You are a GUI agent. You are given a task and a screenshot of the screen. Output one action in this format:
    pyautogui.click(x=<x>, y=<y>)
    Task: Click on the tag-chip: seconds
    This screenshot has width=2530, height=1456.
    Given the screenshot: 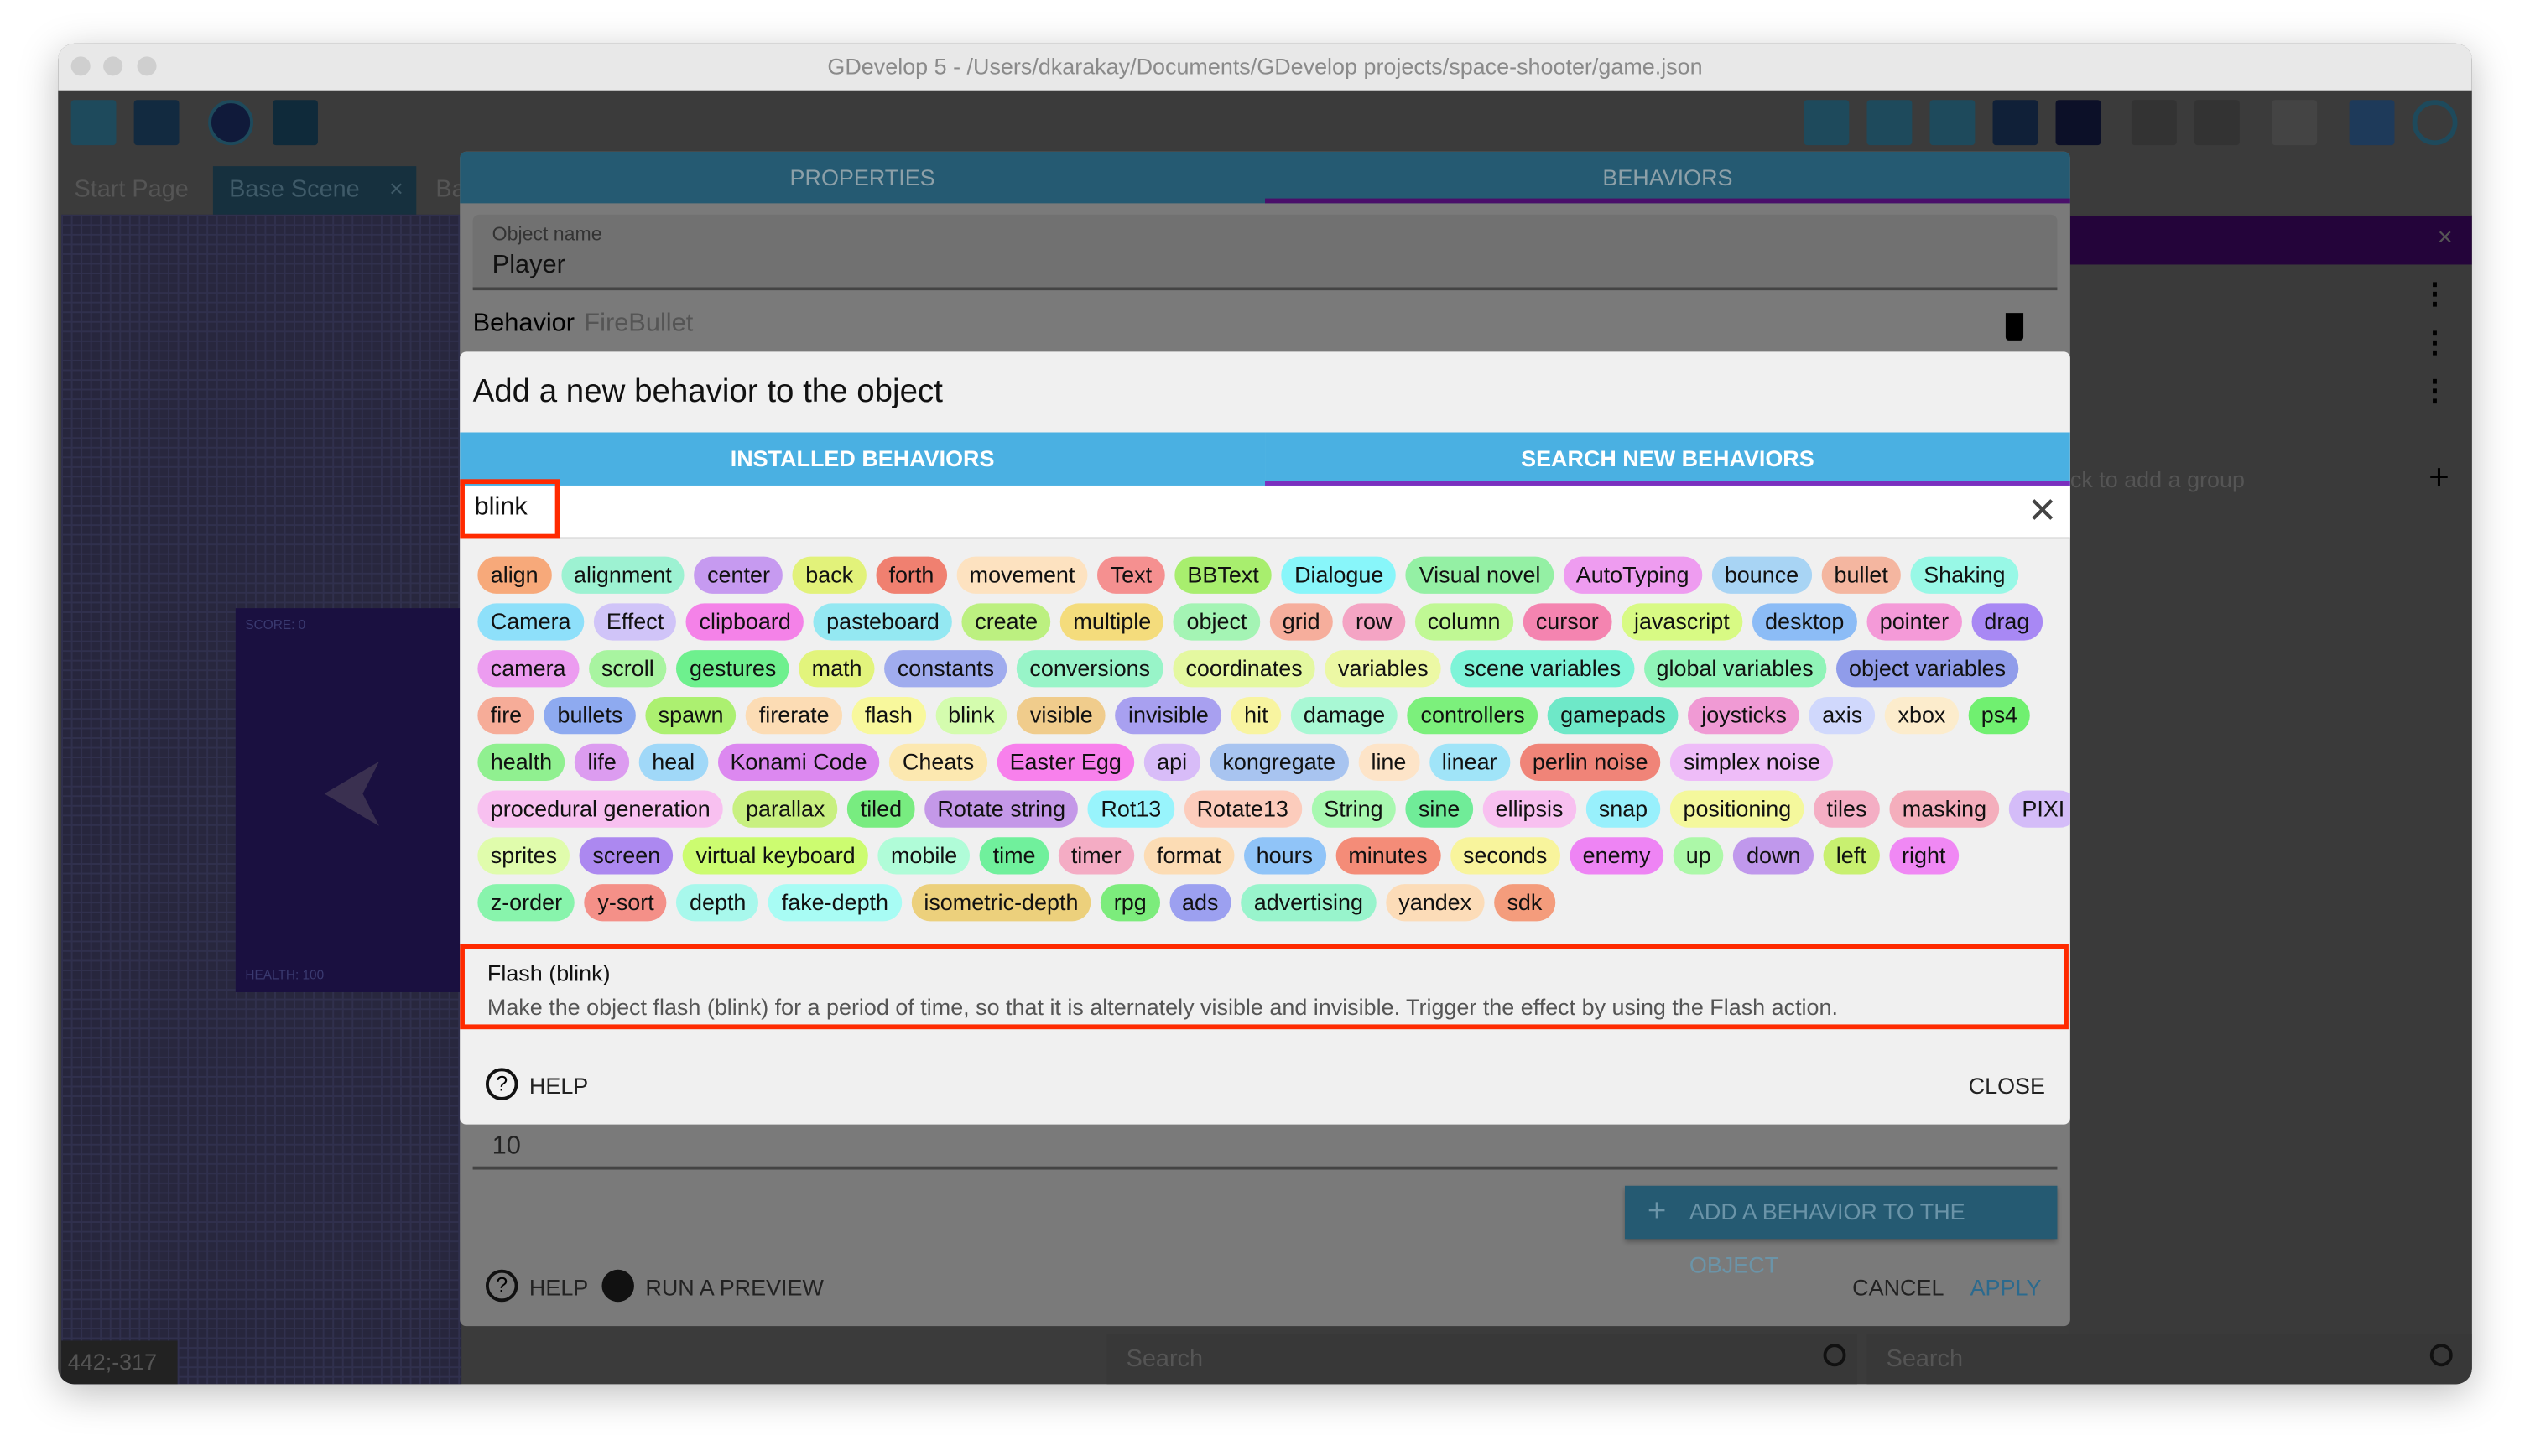 What is the action you would take?
    pyautogui.click(x=1505, y=856)
    